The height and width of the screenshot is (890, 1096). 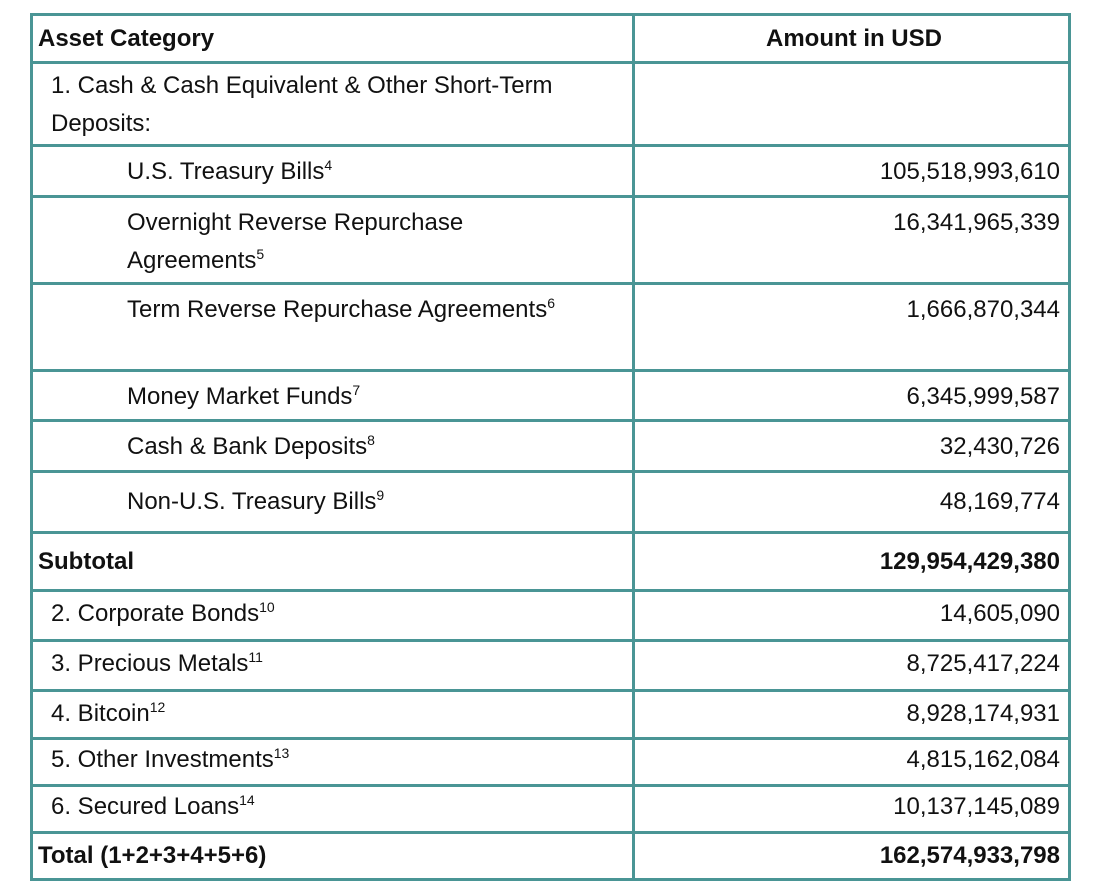 I want to click on row-amount: 32,430,726, so click(x=851, y=446).